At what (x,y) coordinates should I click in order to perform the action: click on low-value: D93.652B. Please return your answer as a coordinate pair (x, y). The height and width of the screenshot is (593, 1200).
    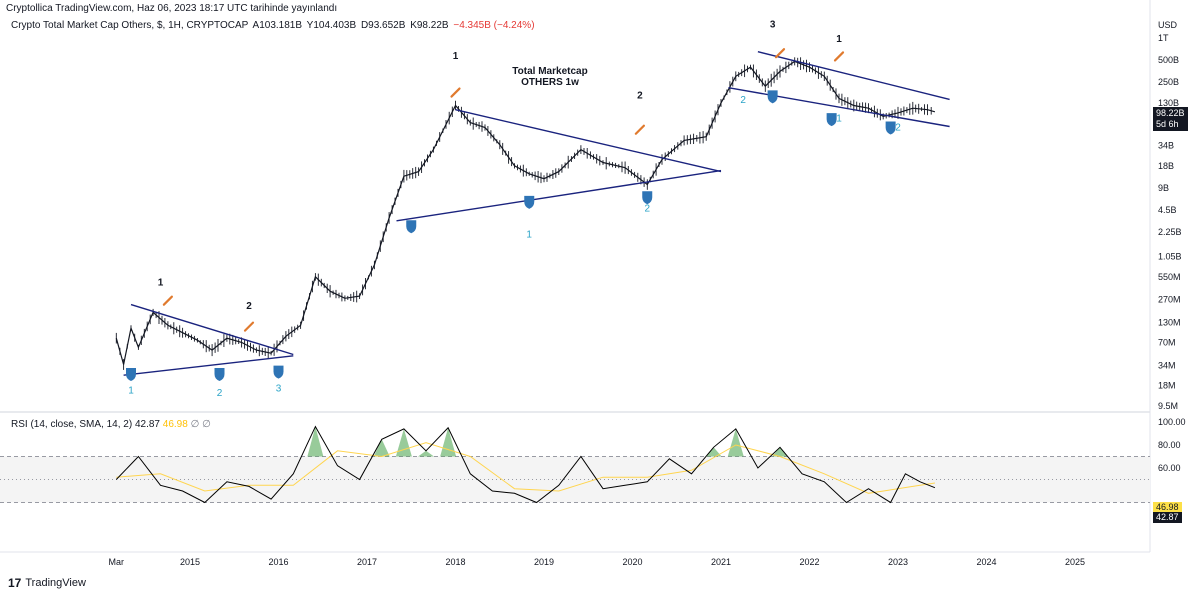
    Looking at the image, I should click on (383, 25).